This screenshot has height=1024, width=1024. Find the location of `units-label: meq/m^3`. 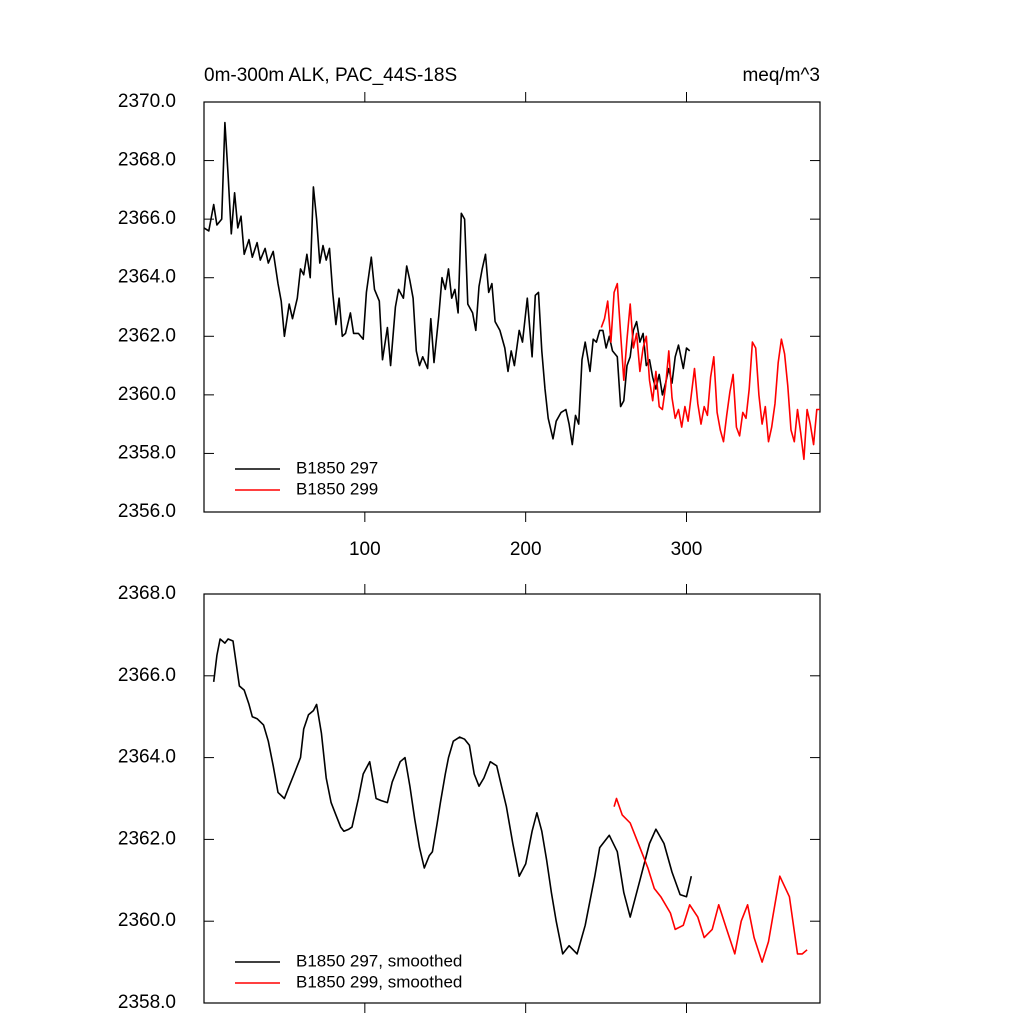

units-label: meq/m^3 is located at coordinates (781, 75).